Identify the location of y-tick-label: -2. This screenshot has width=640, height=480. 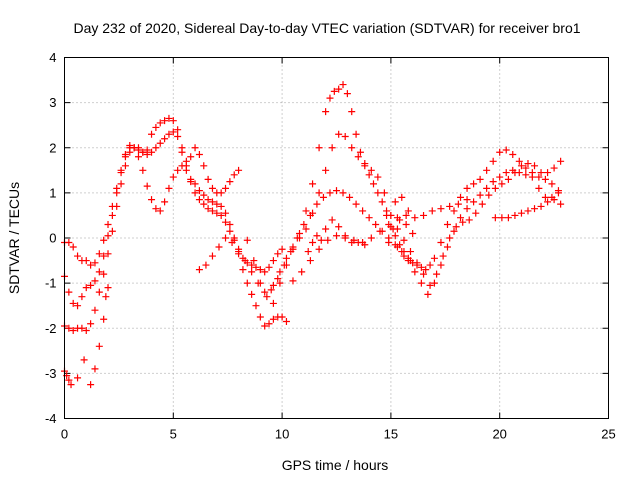
(51, 328).